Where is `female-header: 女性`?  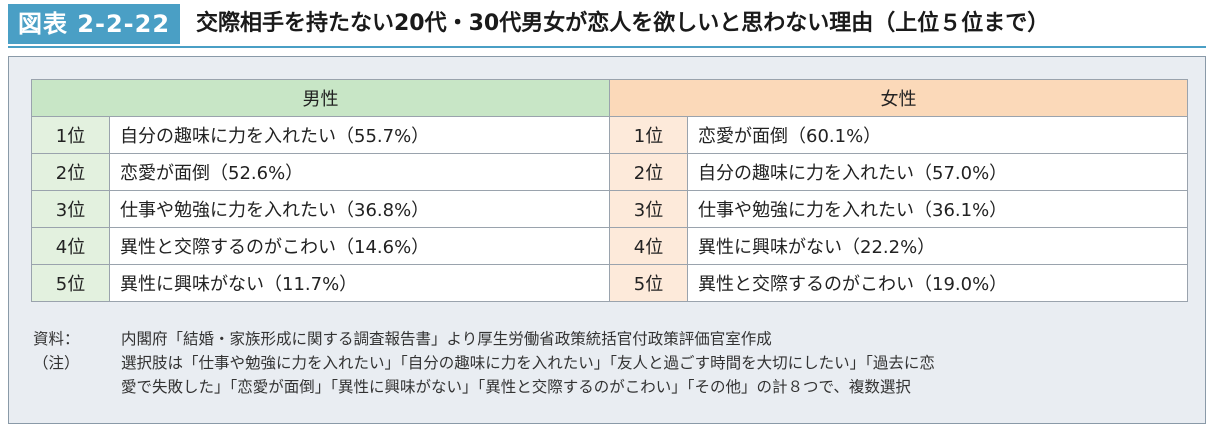 female-header: 女性 is located at coordinates (898, 98).